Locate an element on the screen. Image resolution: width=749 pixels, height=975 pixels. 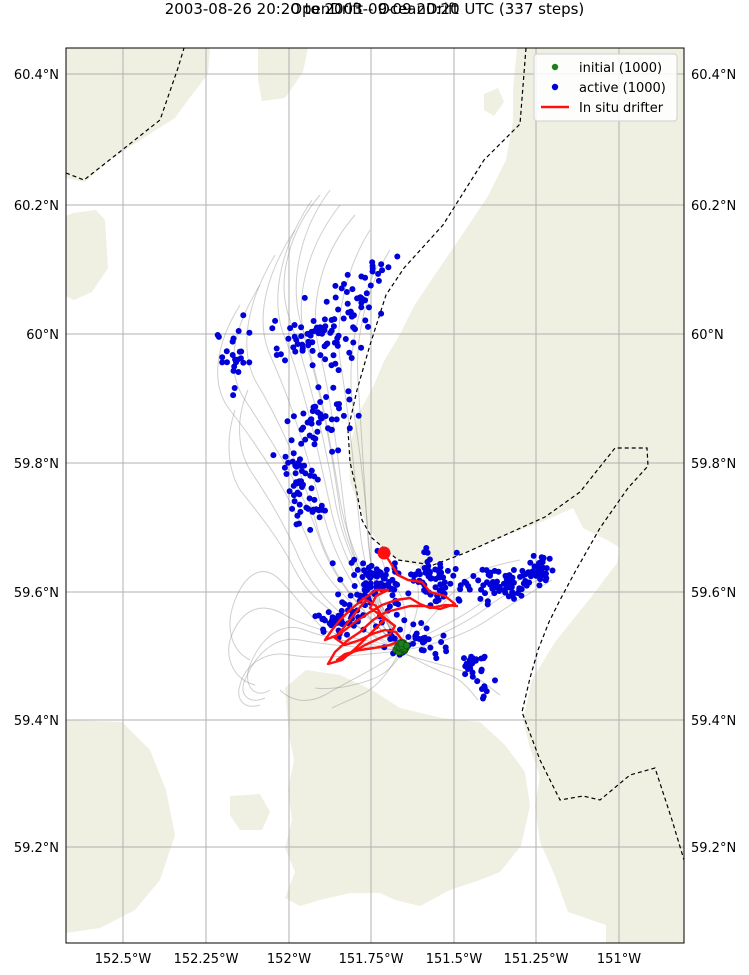
land-west-peninsula is located at coordinates (120, 826).